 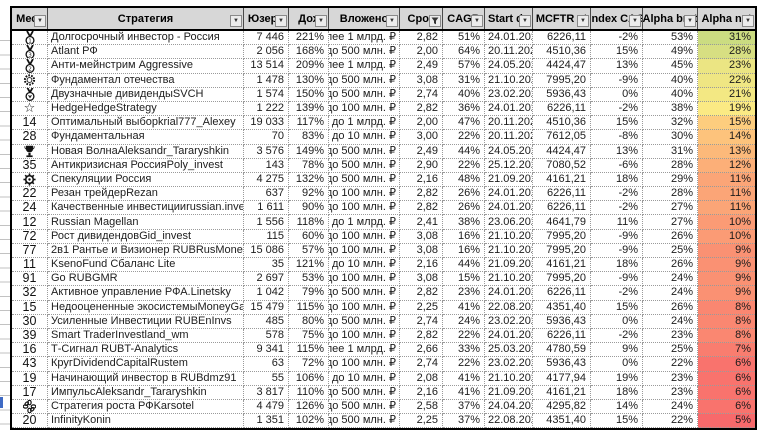 I want to click on alpha-netto-cell: 22%, so click(x=726, y=80).